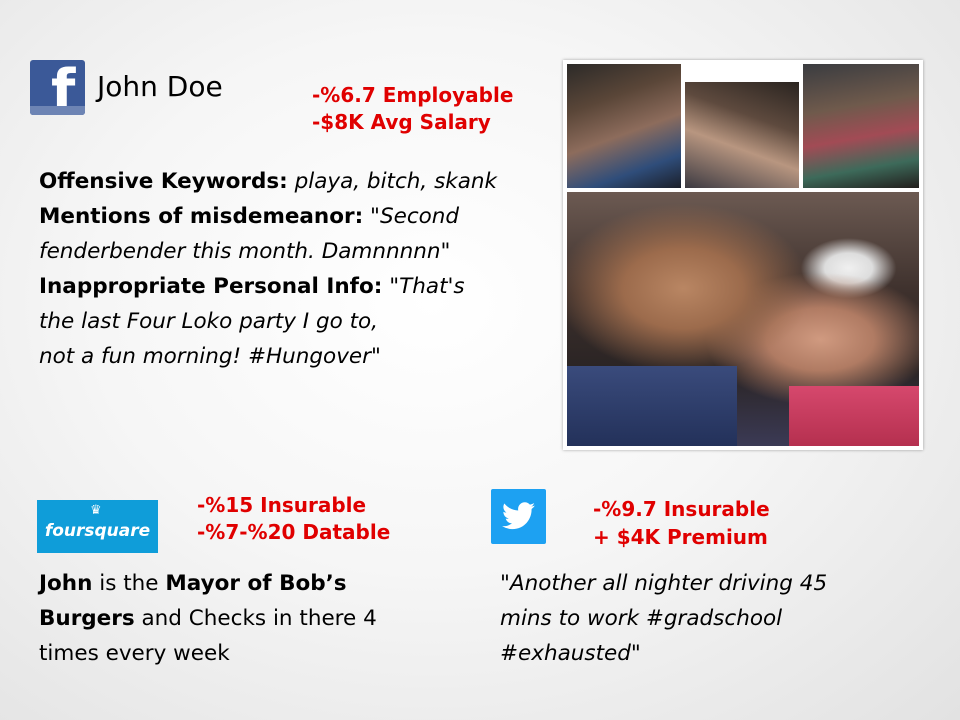  Describe the element at coordinates (681, 523) in the screenshot. I see `twitter-impact: -%9.7 Insurable + $4K Premium` at that location.